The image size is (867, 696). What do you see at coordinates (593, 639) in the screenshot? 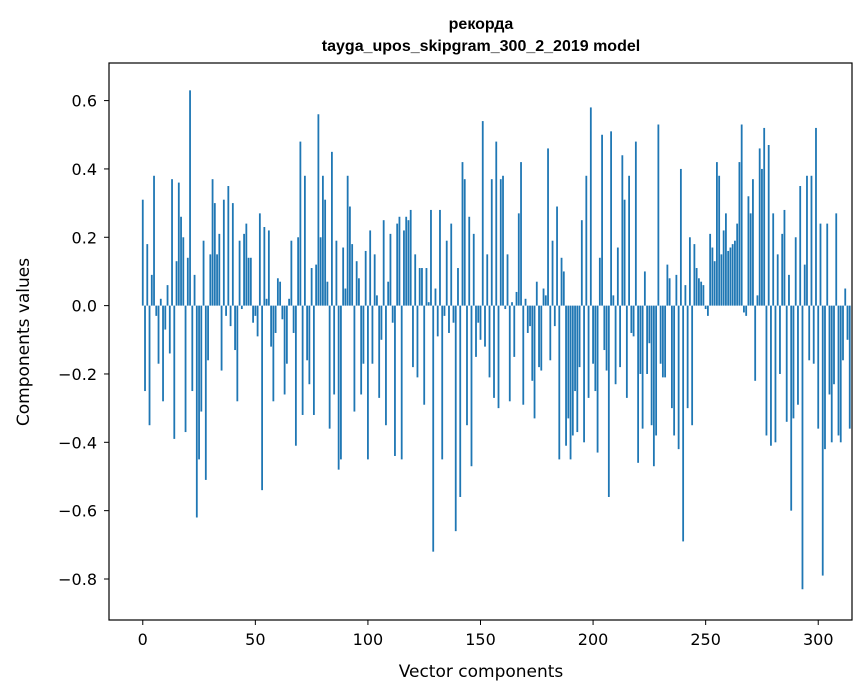
I see `x-tick-label: 200` at bounding box center [593, 639].